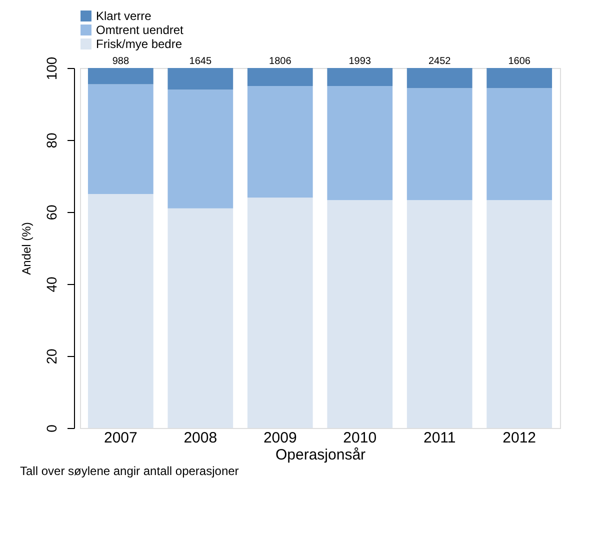 This screenshot has width=613, height=547. I want to click on y-tick-label: 20, so click(52, 356).